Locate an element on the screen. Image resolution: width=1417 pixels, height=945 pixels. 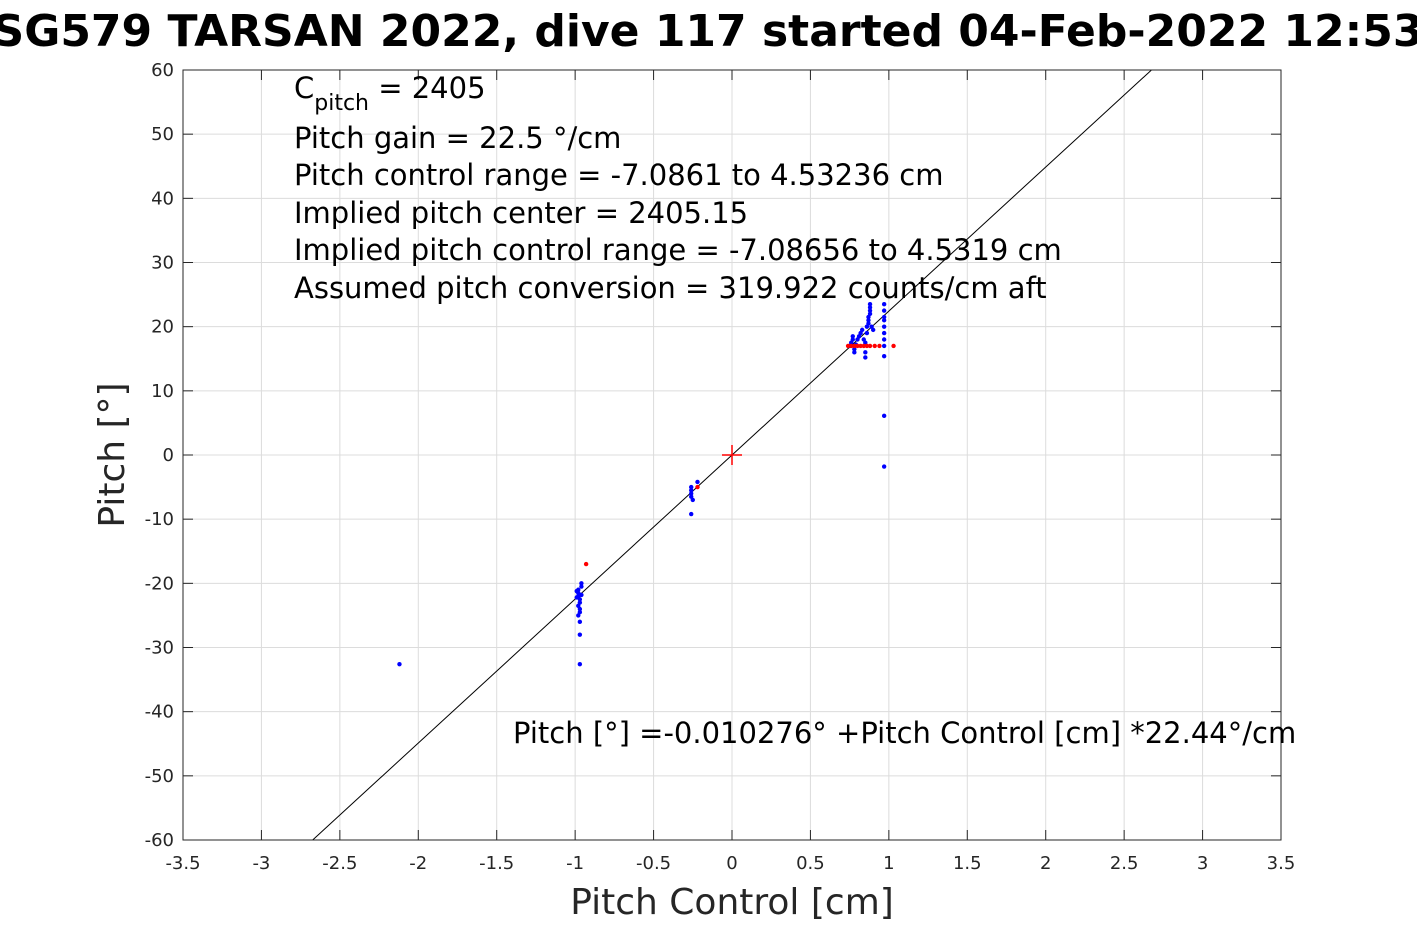
y-tick-label: -20 is located at coordinates (159, 583).